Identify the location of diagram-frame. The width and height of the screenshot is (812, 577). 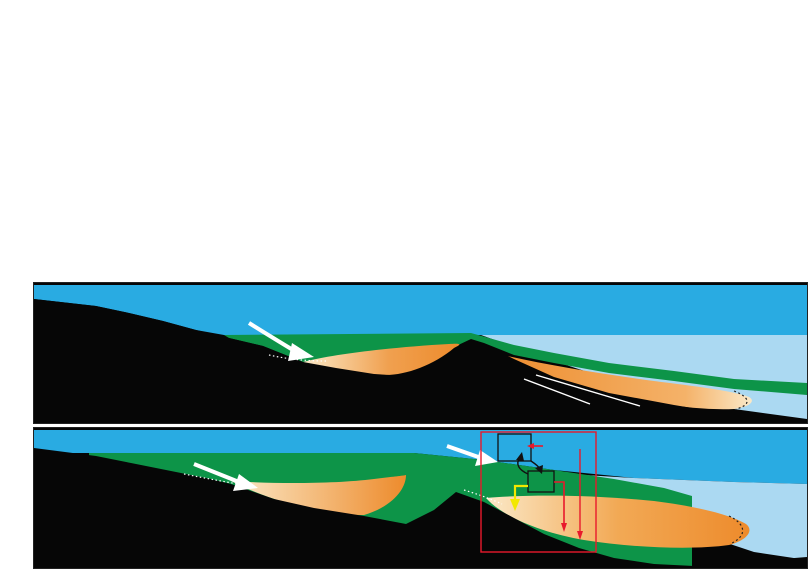
(538, 492).